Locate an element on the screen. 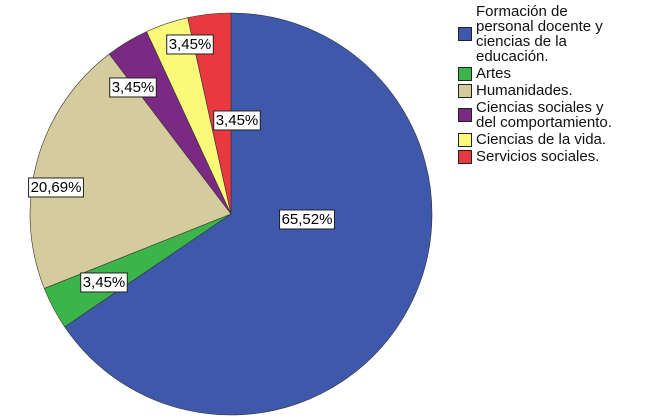 The width and height of the screenshot is (645, 420). data-label: 20,69% is located at coordinates (56, 187).